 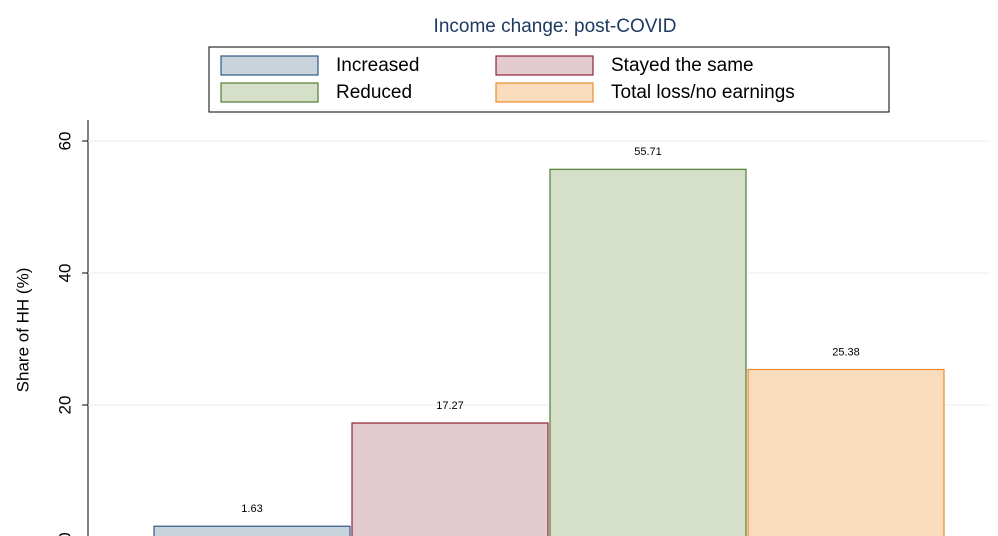 I want to click on legend-label: Increased, so click(x=377, y=65).